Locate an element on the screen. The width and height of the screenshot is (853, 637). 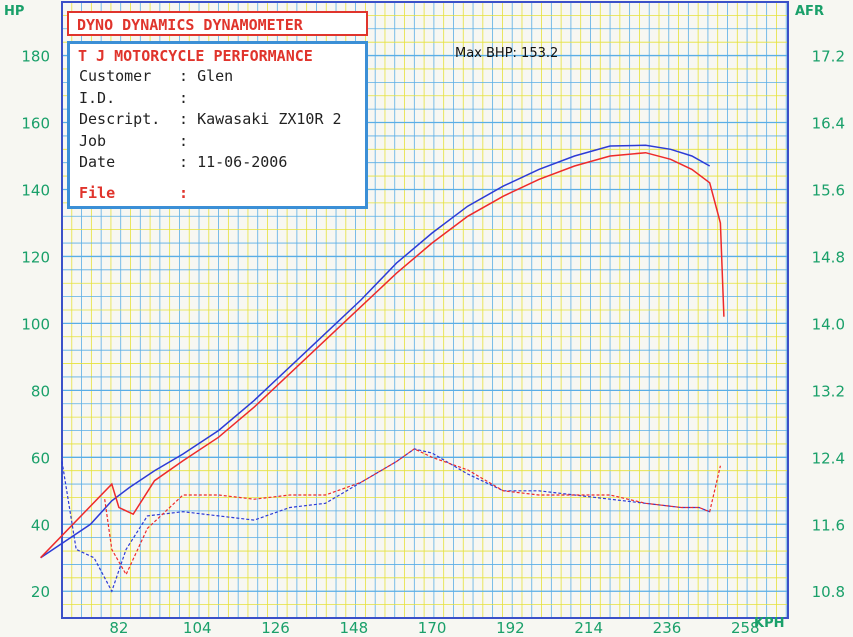
y-tick-label: 80 is located at coordinates (40, 391).